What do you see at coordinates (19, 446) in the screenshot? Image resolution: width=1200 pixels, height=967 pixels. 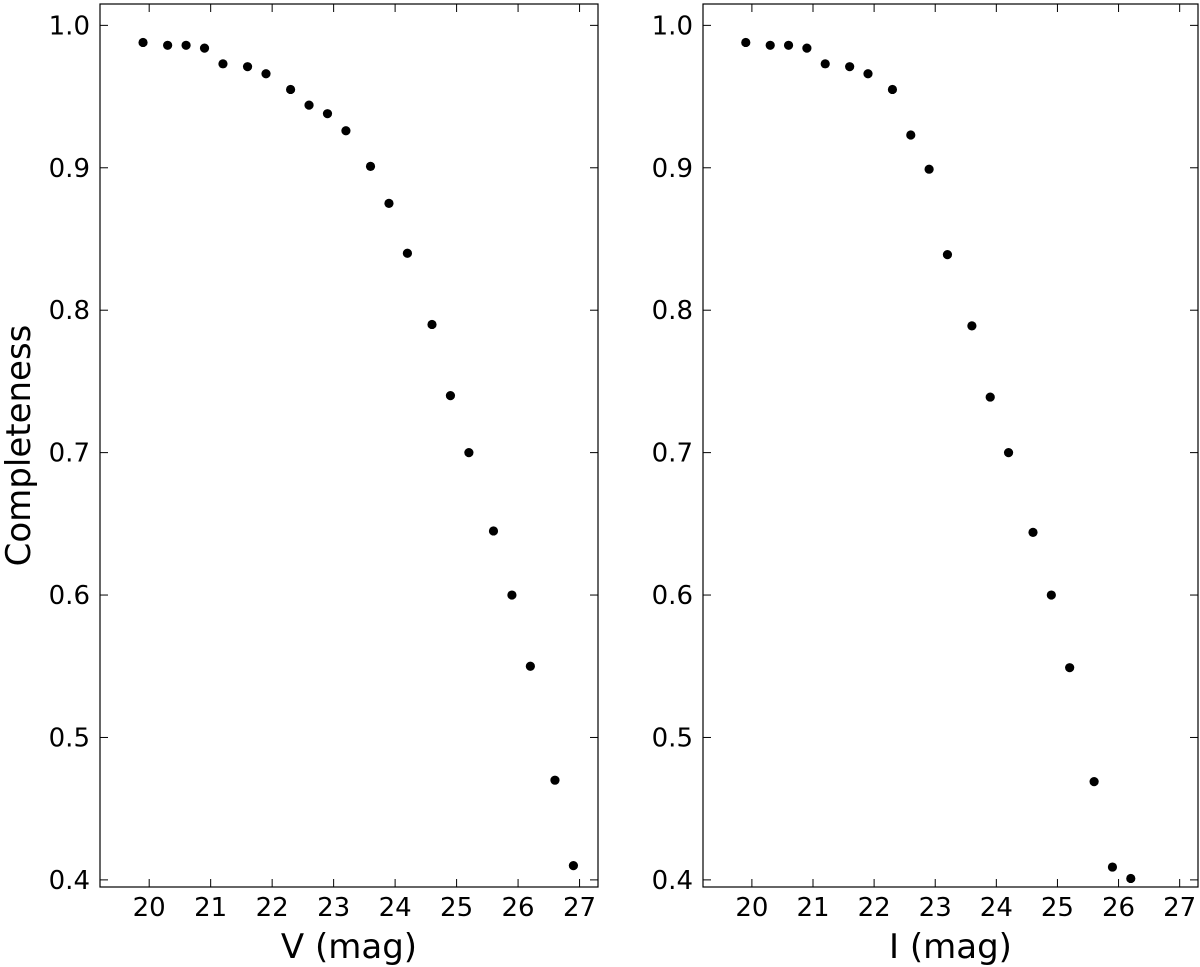 I see `y-axis-title: Completeness` at bounding box center [19, 446].